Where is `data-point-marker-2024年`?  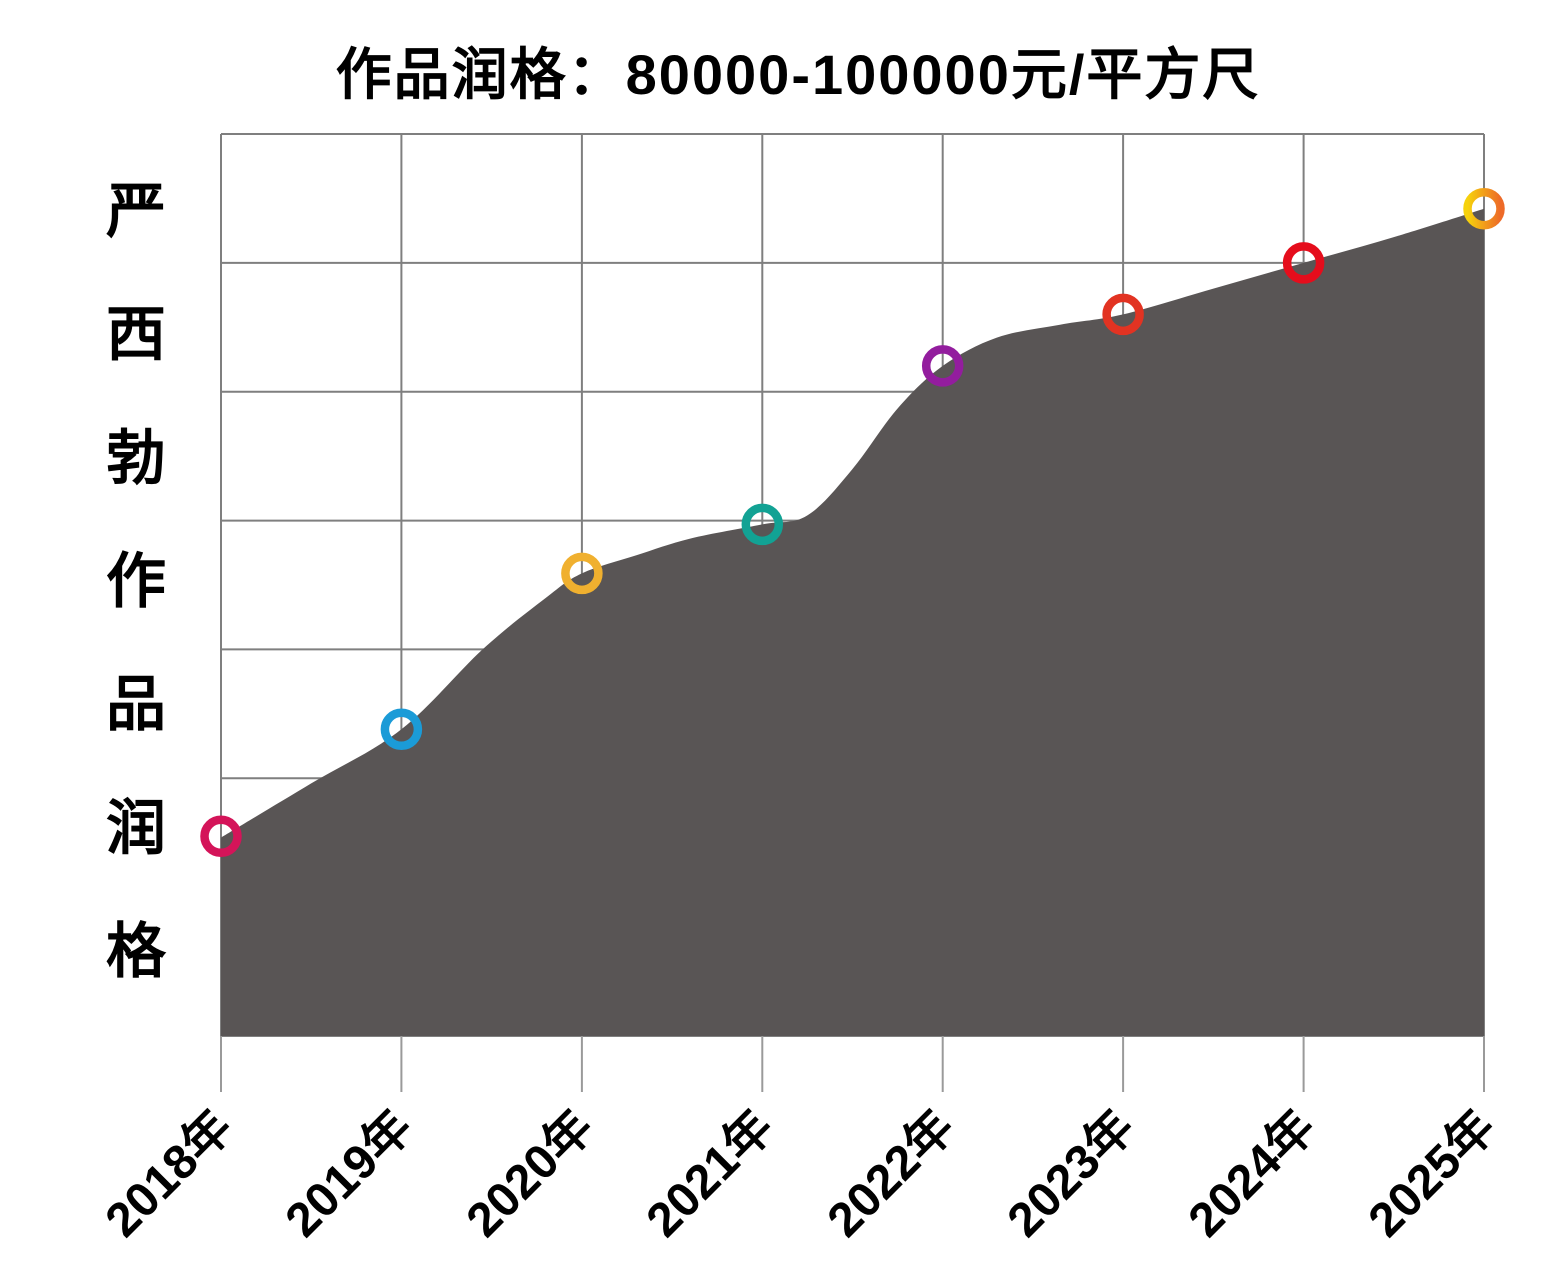
data-point-marker-2024年 is located at coordinates (1303, 263).